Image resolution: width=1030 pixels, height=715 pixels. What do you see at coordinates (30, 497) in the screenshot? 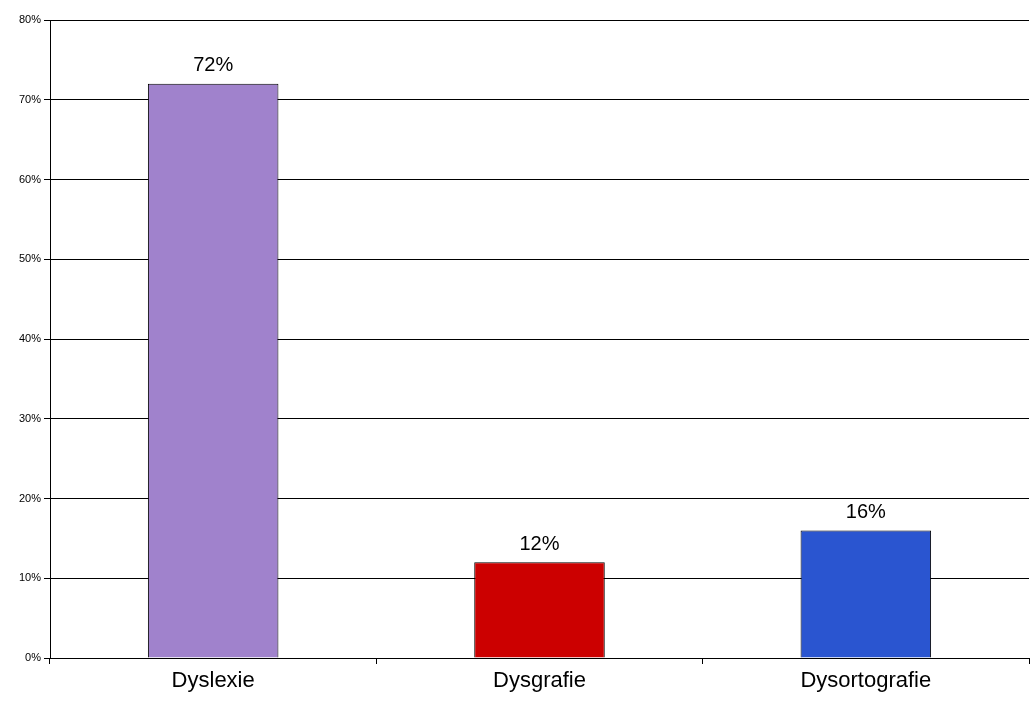
I see `y-tick-label: 20%` at bounding box center [30, 497].